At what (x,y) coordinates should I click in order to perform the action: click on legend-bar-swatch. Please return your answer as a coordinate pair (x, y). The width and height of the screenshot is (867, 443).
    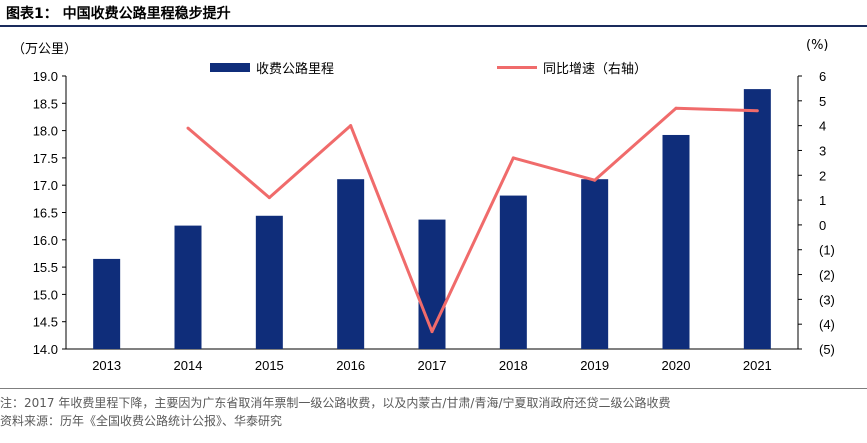
    Looking at the image, I should click on (230, 67).